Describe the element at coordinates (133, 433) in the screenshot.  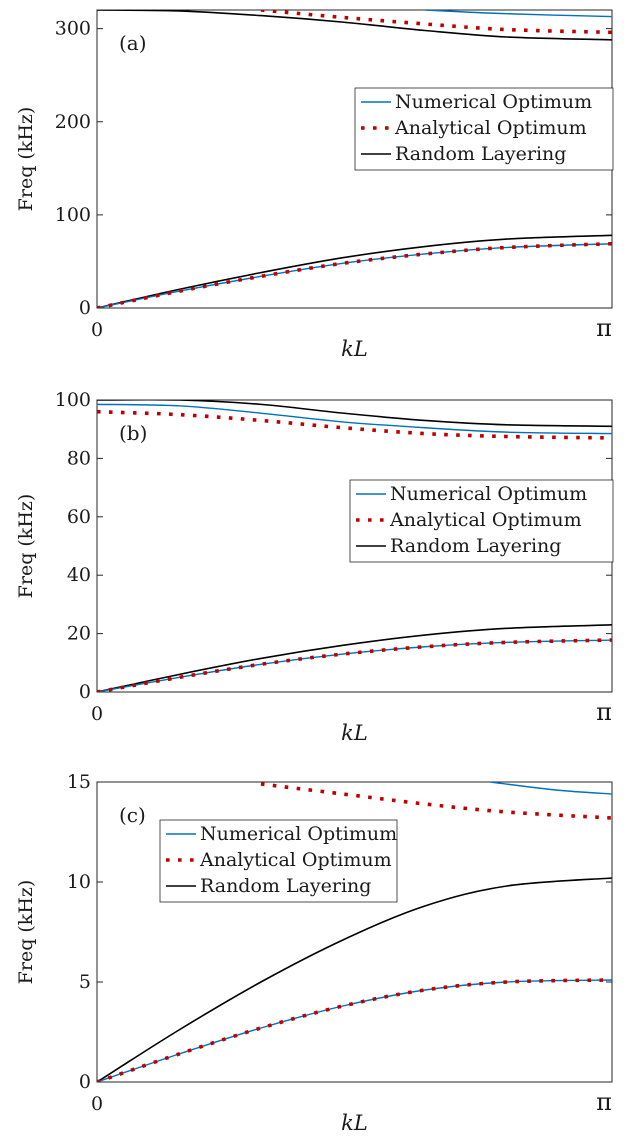
I see `panel-label: (b)` at that location.